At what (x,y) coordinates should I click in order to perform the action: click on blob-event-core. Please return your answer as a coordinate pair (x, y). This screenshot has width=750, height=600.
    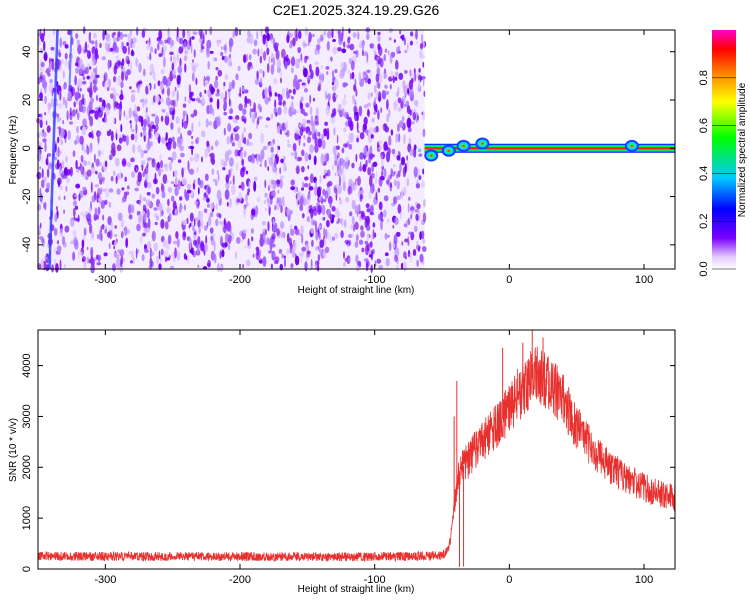
    Looking at the image, I should click on (632, 145).